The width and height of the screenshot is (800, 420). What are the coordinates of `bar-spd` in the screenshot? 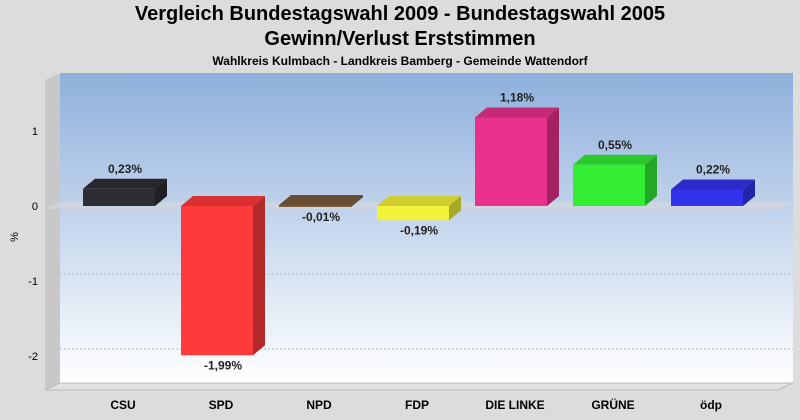 It's located at (223, 276).